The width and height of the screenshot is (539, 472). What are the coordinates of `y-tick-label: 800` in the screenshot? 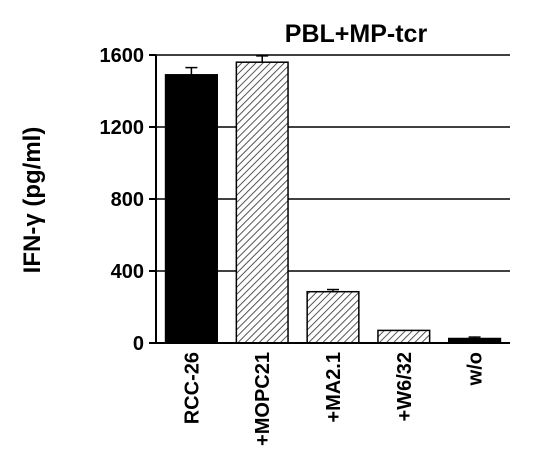 It's located at (127, 200).